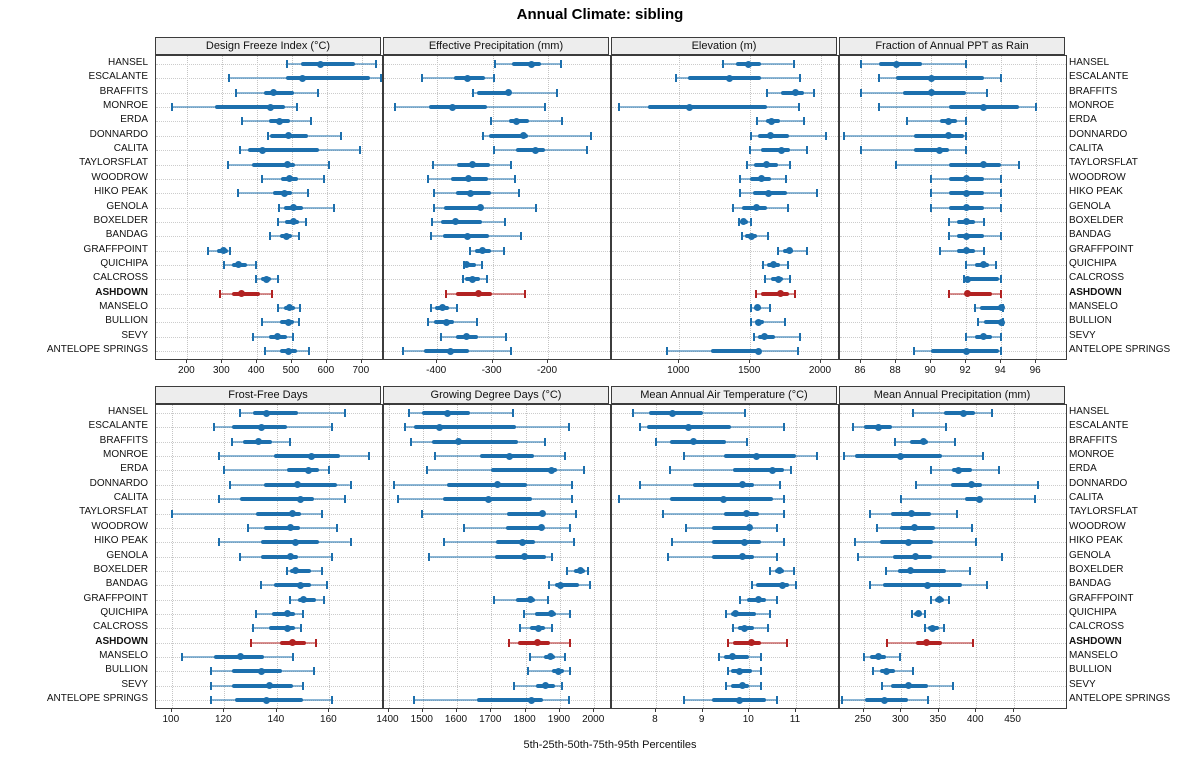 This screenshot has height=775, width=1200. Describe the element at coordinates (1097, 526) in the screenshot. I see `station-label: WOODROW` at that location.